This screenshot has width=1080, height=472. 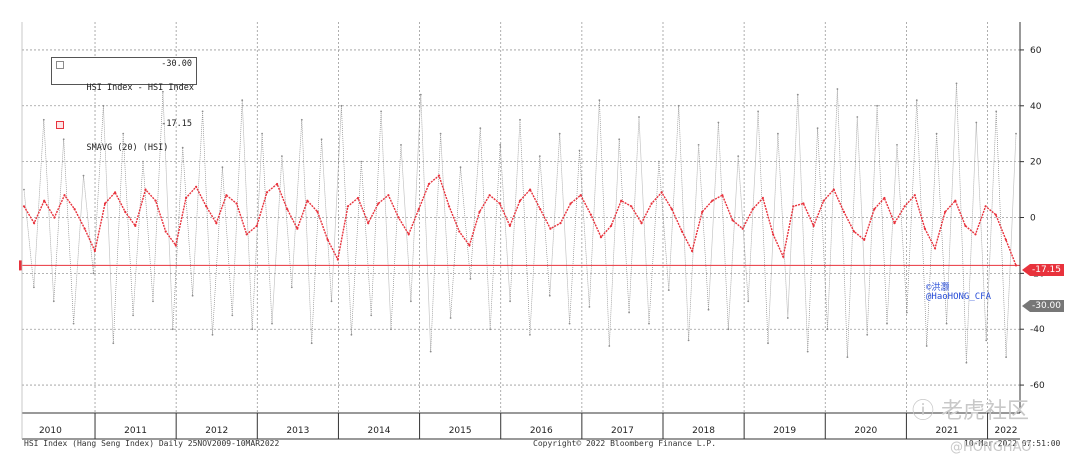 What do you see at coordinates (60, 65) in the screenshot?
I see `legend-swatch-raw` at bounding box center [60, 65].